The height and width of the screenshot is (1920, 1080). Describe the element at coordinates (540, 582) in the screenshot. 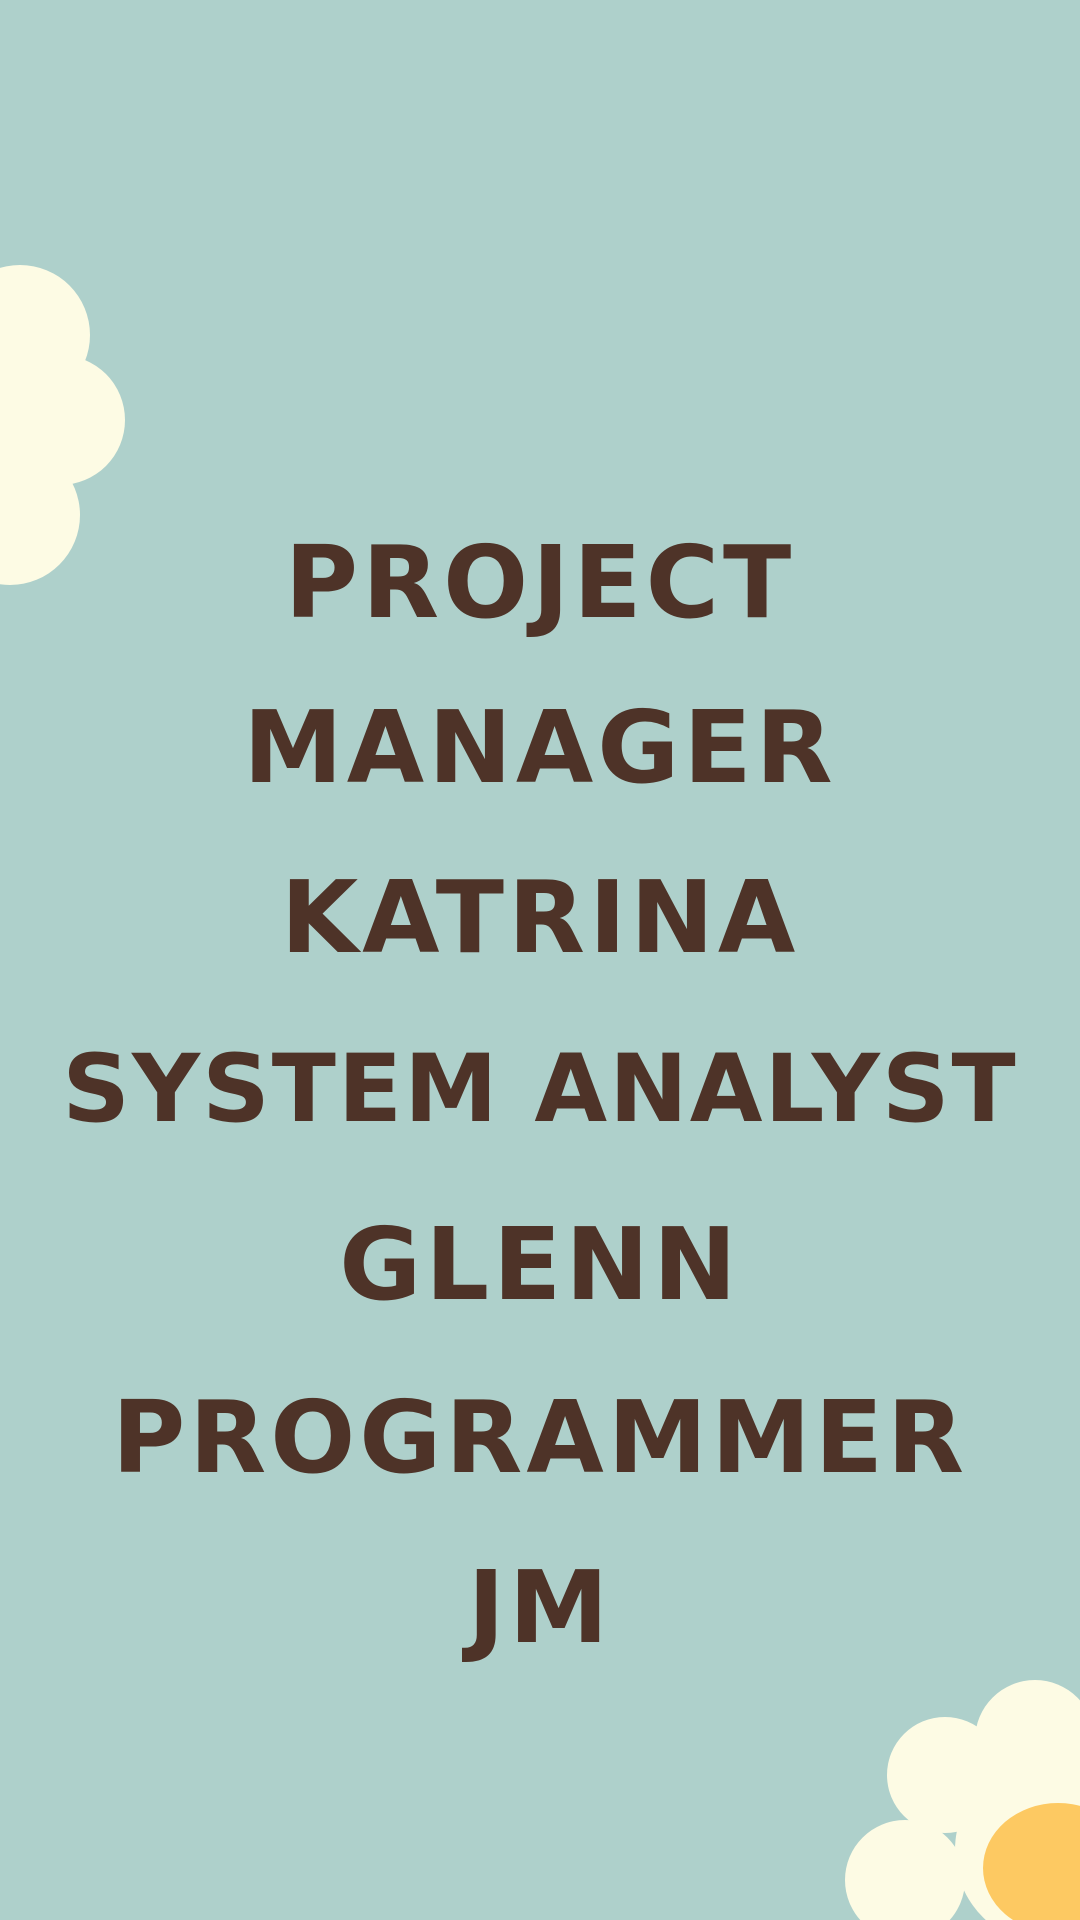

I see `role-project-manager-line1: PROJECT` at that location.